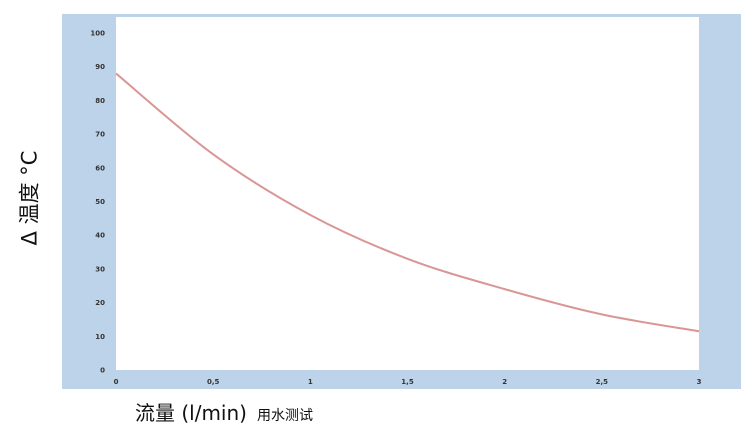 The width and height of the screenshot is (741, 426). Describe the element at coordinates (699, 382) in the screenshot. I see `x-tick-label: 3` at that location.